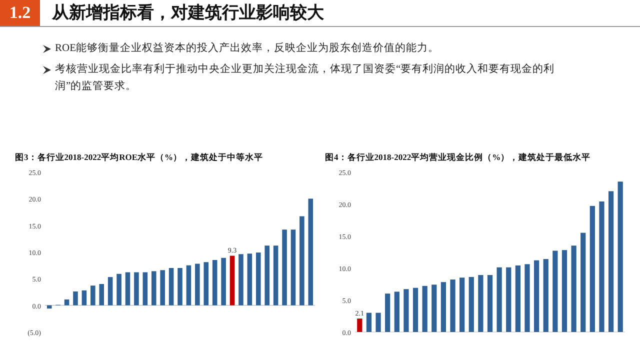  I want to click on text: ROE能够衡量企业权益资本的投入产出效率，反映企业为股东创造价值的能力。, so click(247, 48).